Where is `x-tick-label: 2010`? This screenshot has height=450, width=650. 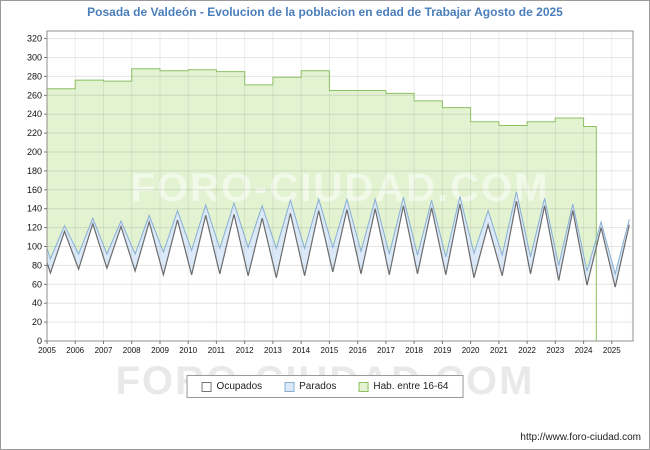 x-tick-label: 2010 is located at coordinates (188, 350).